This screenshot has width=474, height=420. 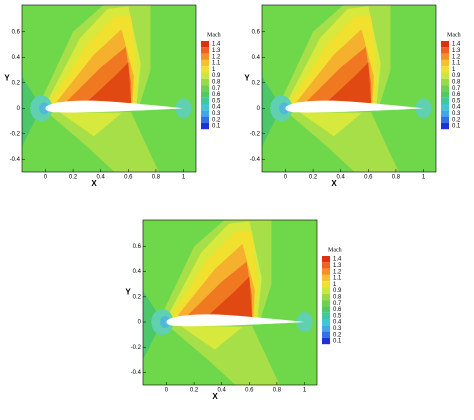 What do you see at coordinates (456, 120) in the screenshot?
I see `legend-level: 0.2` at bounding box center [456, 120].